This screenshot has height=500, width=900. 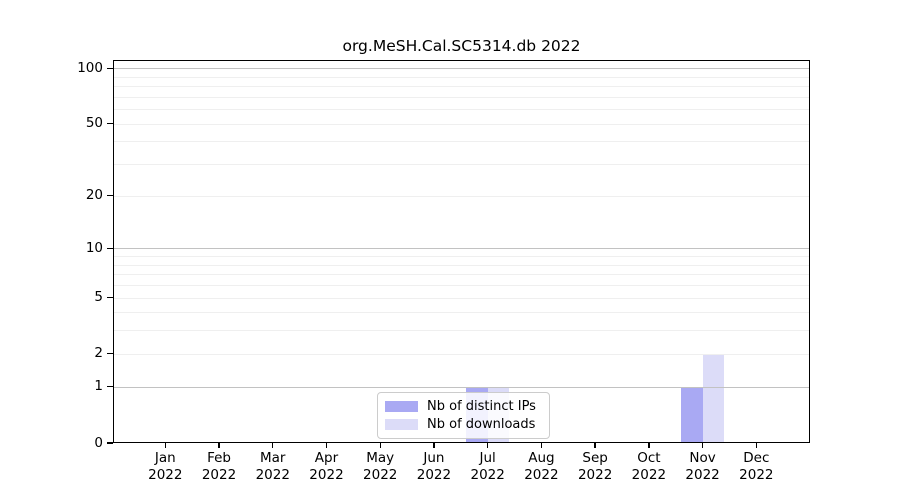 I want to click on legend-label: Nb of distinct IPs, so click(x=481, y=407).